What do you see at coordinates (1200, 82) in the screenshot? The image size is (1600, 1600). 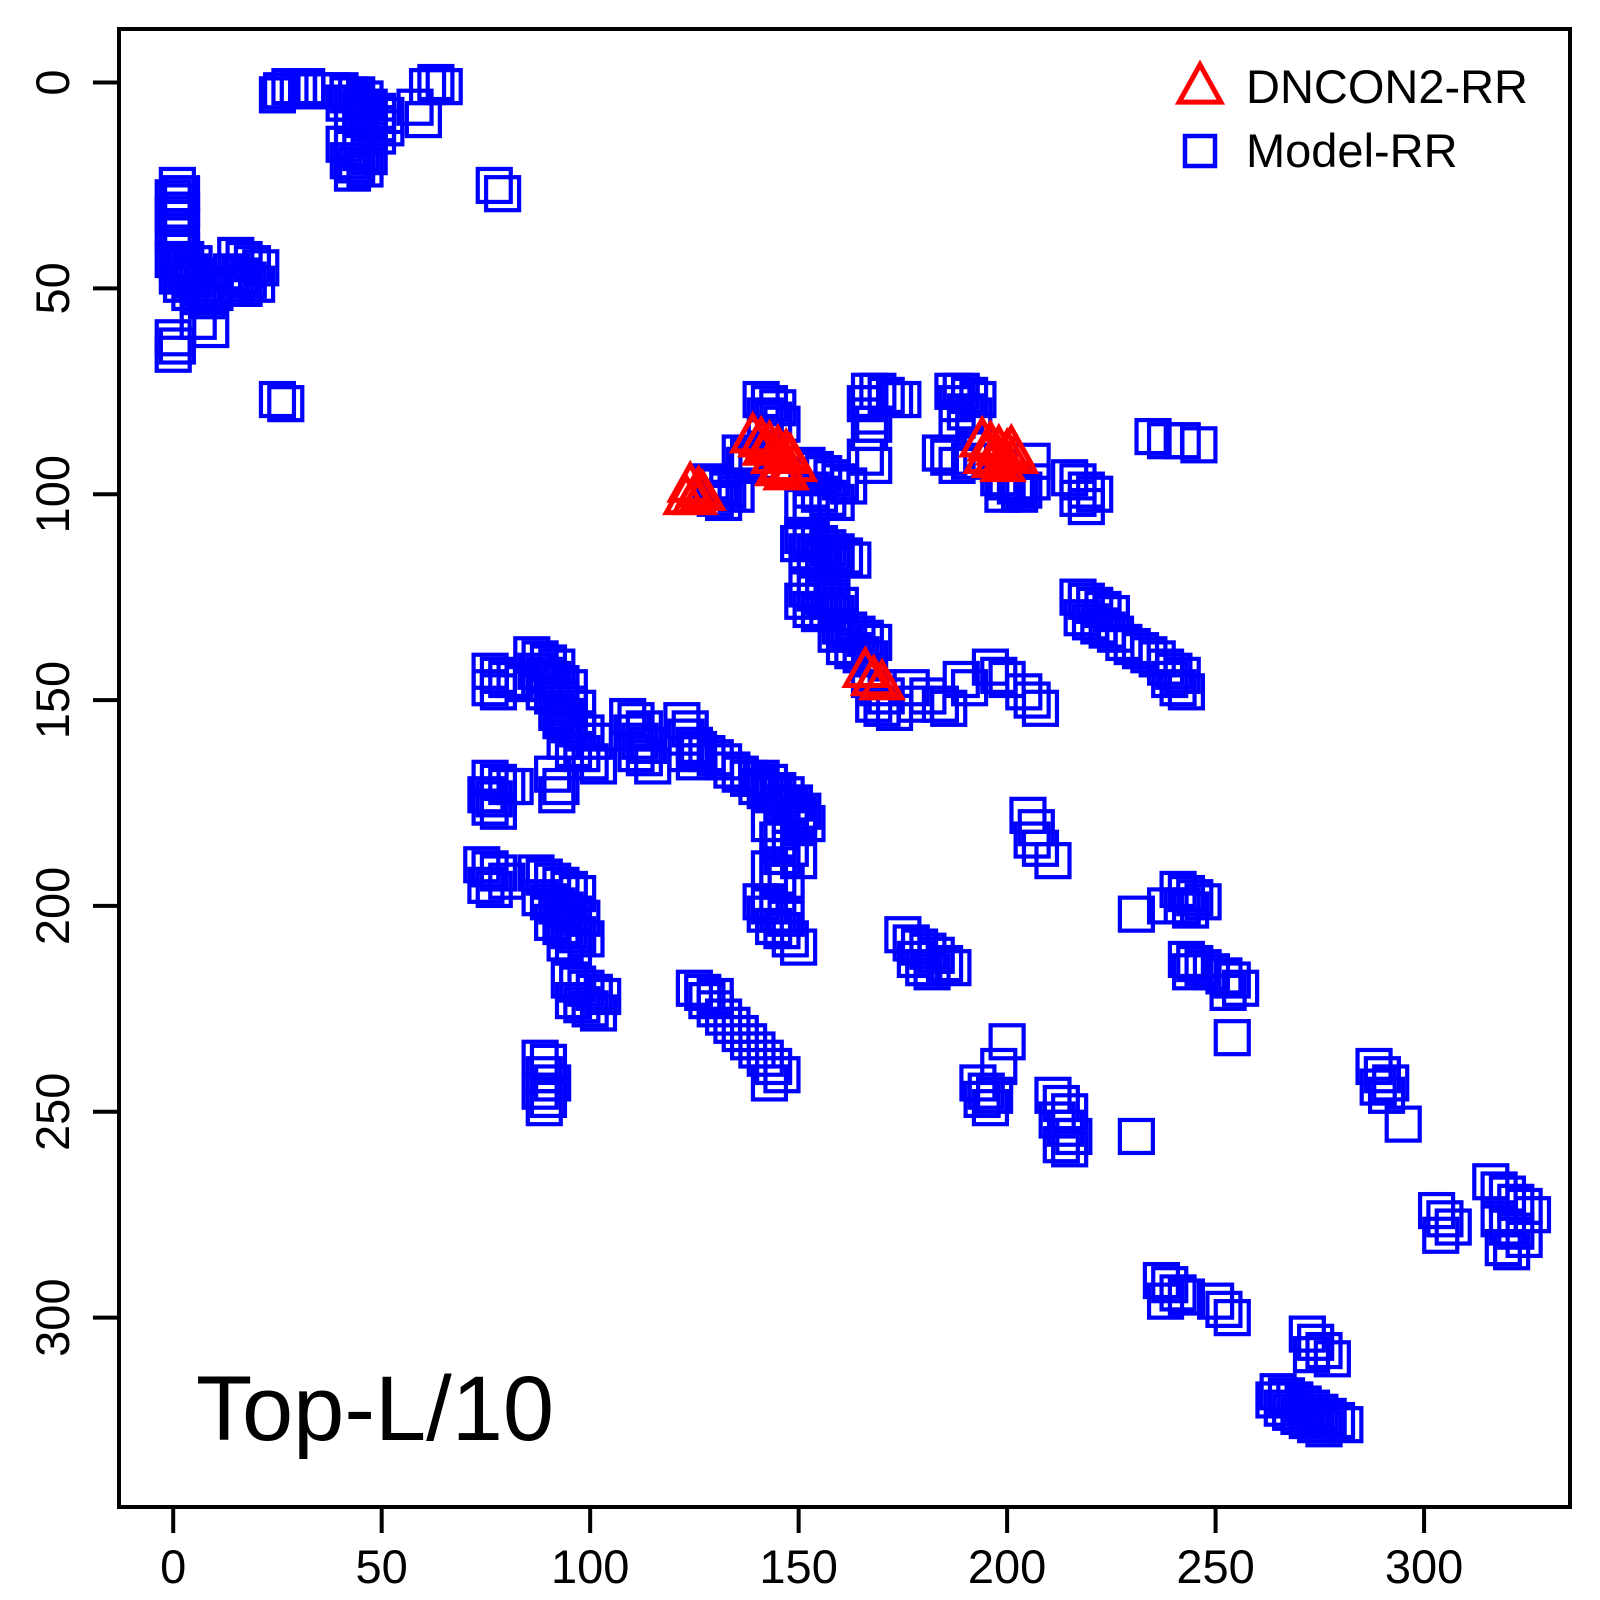 I see `triangle-icon` at bounding box center [1200, 82].